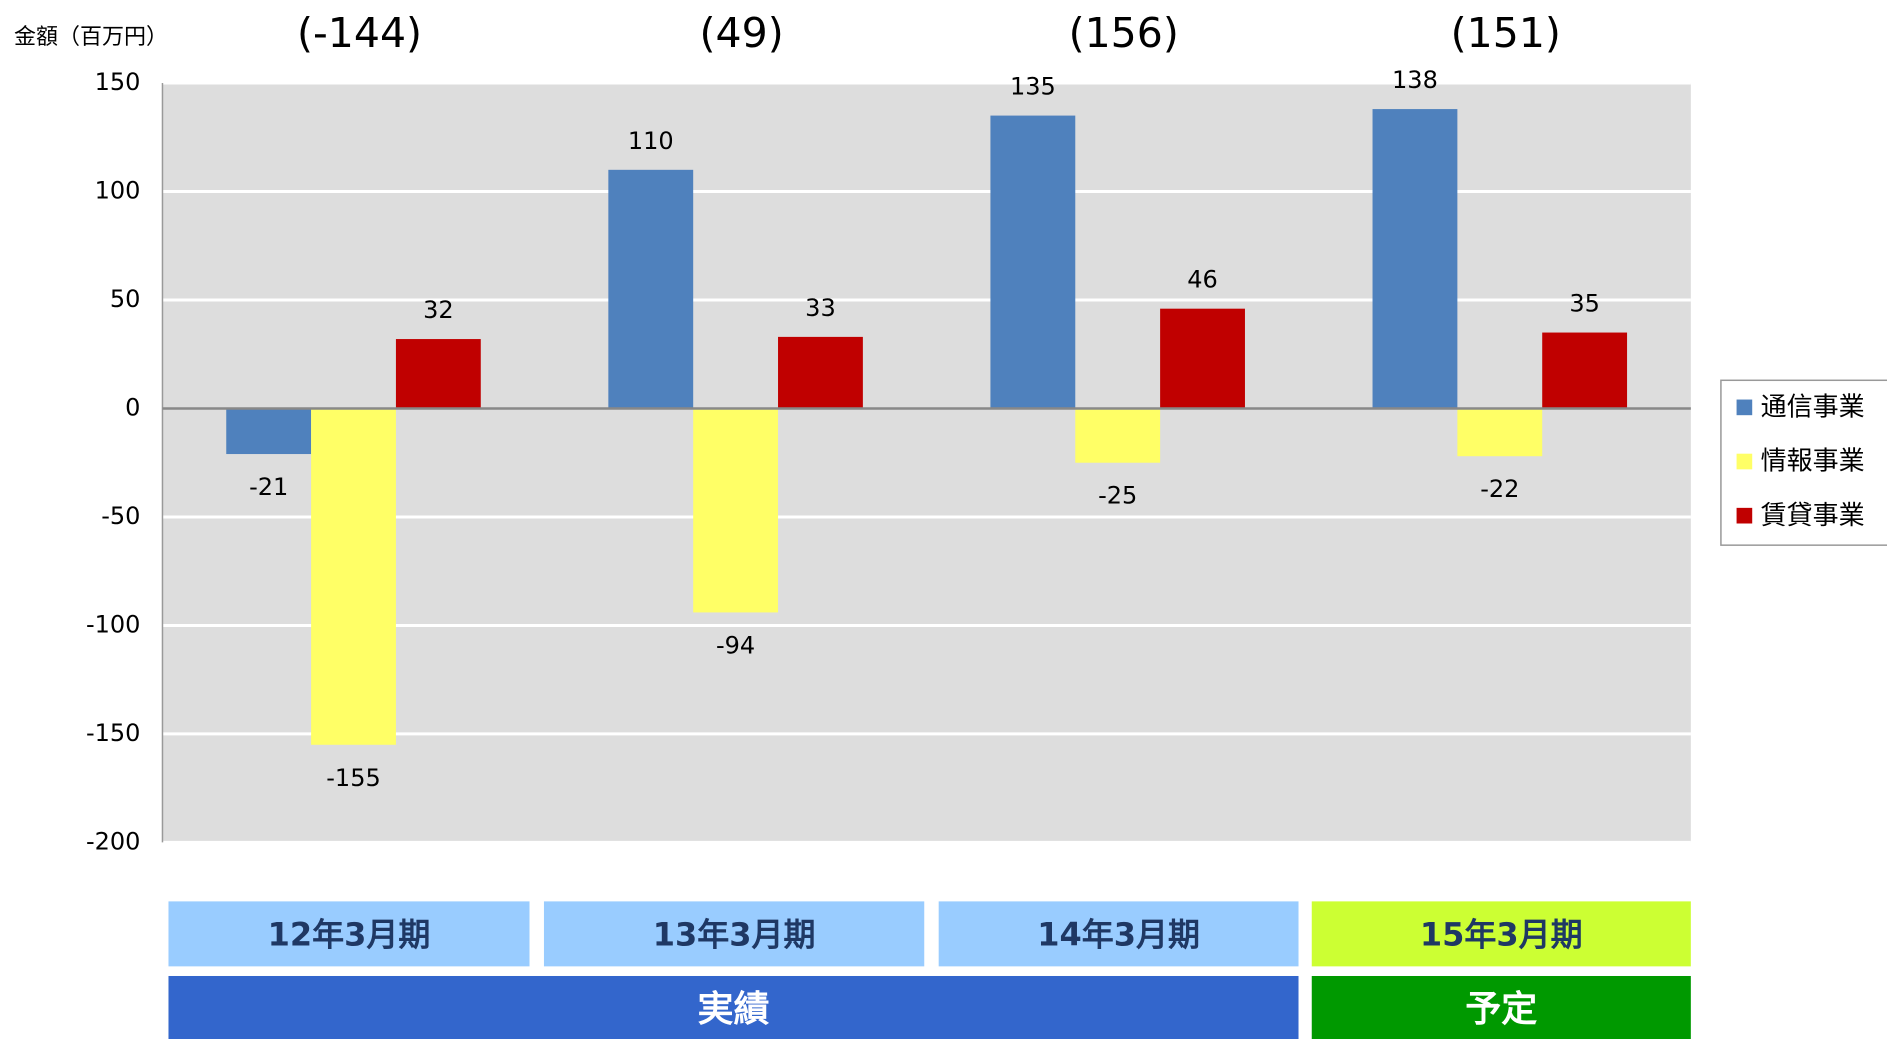 The width and height of the screenshot is (1887, 1039). Describe the element at coordinates (820, 308) in the screenshot. I see `data-label: 33` at that location.